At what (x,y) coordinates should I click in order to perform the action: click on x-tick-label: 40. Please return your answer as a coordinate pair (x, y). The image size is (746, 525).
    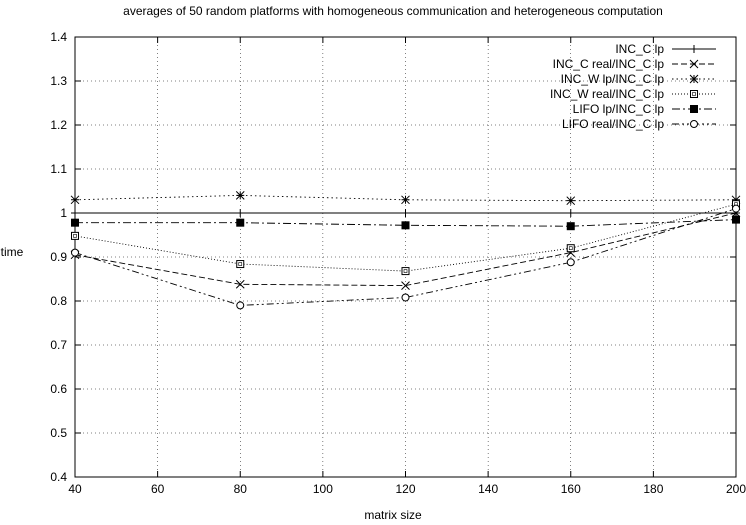
    Looking at the image, I should click on (75, 489).